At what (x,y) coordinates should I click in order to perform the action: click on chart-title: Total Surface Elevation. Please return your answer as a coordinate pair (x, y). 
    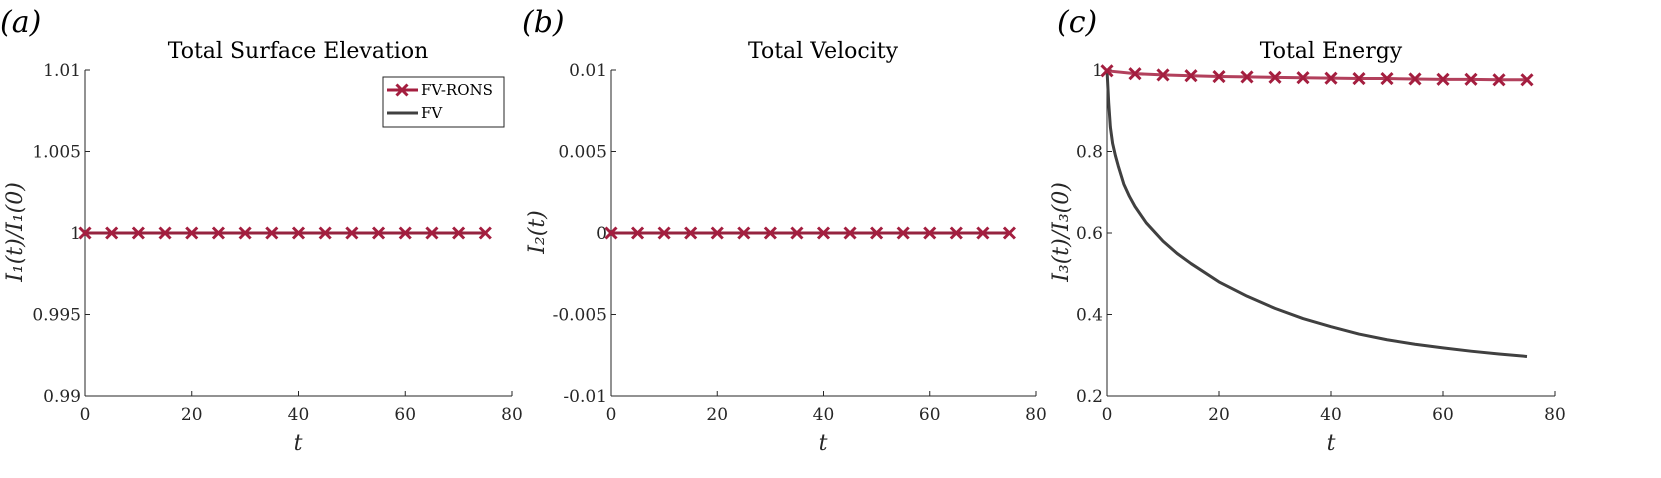
    Looking at the image, I should click on (298, 51).